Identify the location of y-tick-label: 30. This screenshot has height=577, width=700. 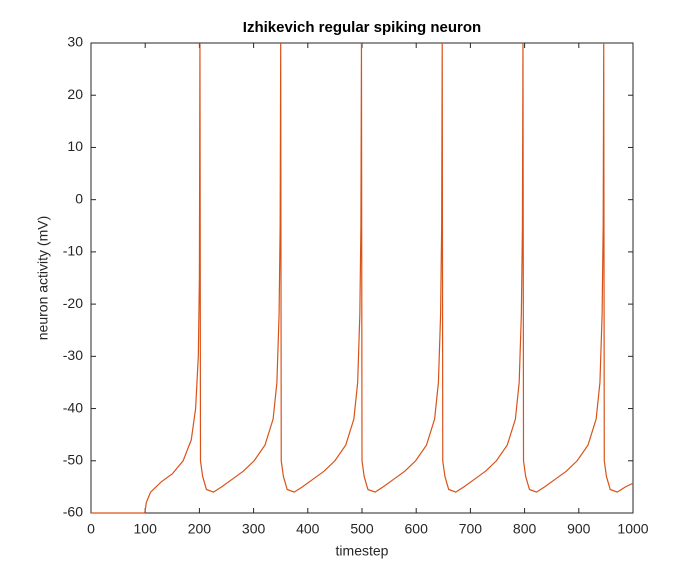
(75, 42).